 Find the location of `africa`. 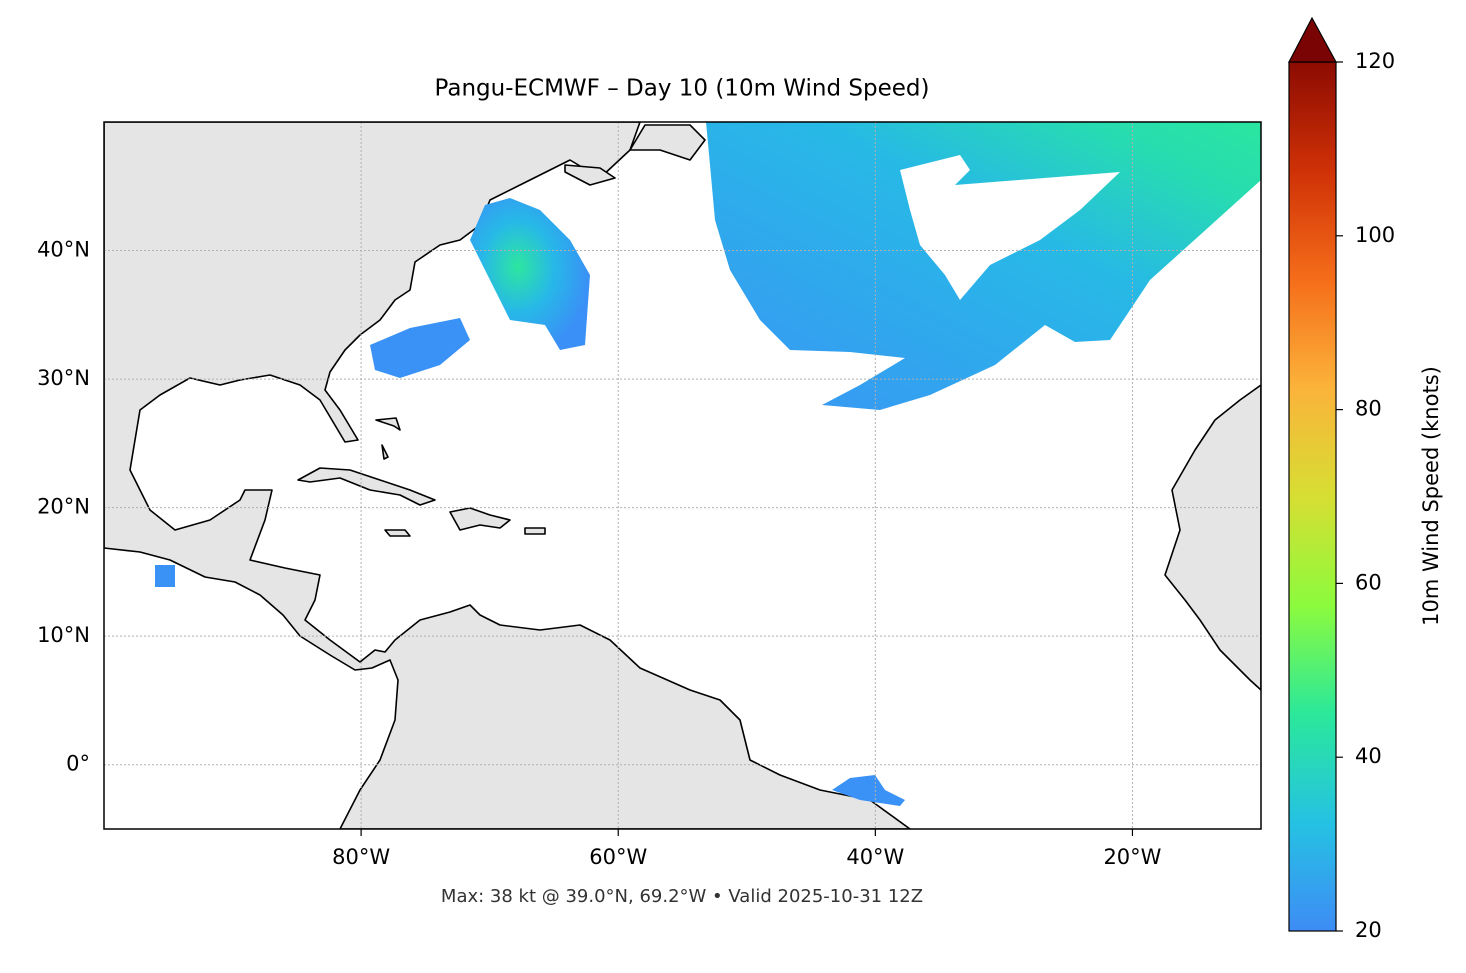

africa is located at coordinates (1212, 537).